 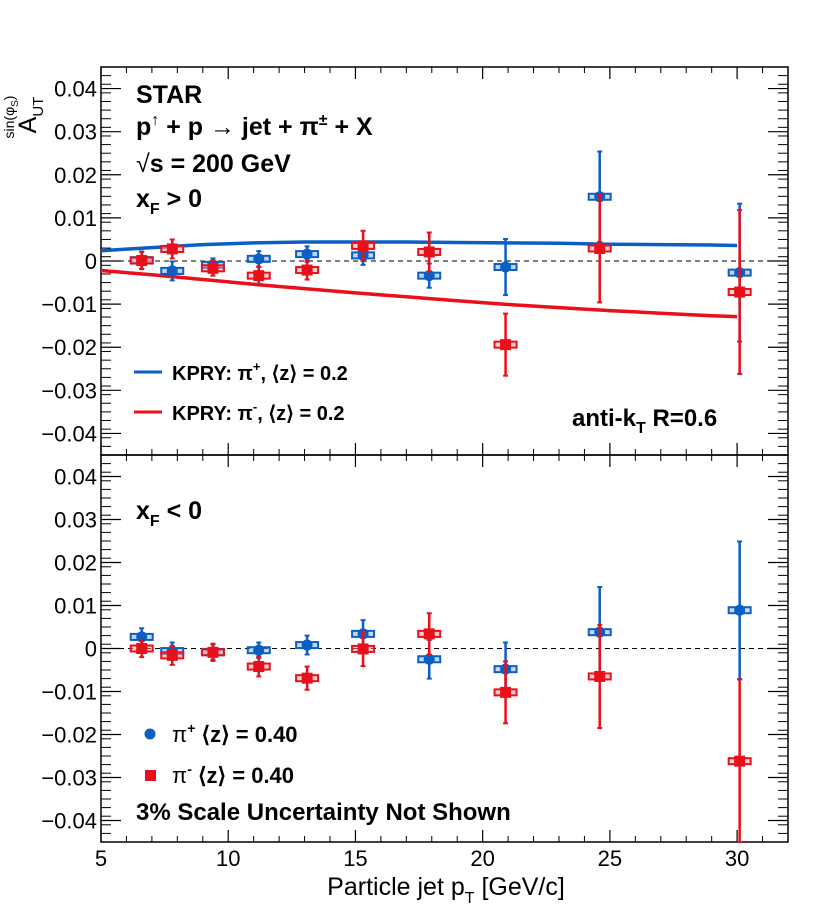 What do you see at coordinates (446, 890) in the screenshot?
I see `x-axis-title: Particle jet pT [GeV/c]` at bounding box center [446, 890].